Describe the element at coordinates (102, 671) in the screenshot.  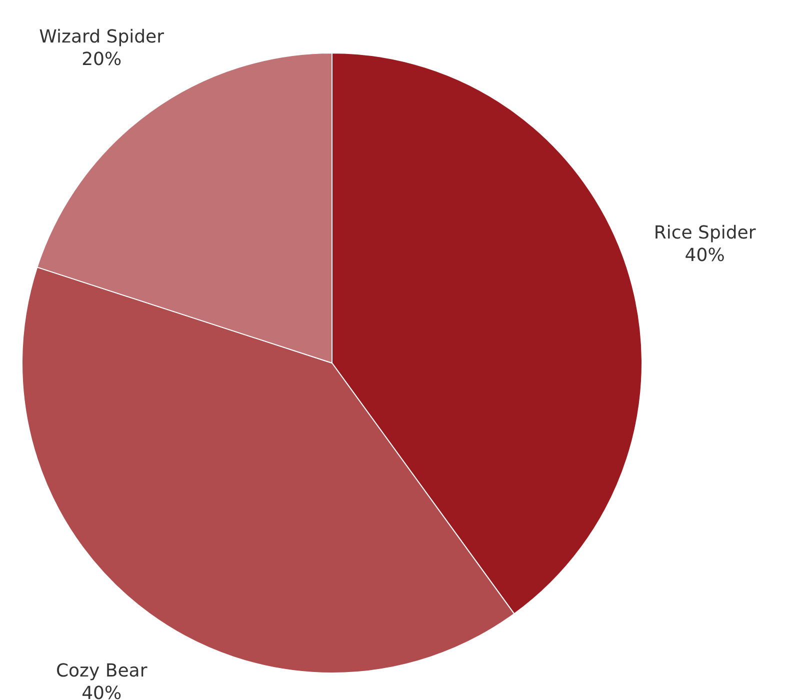
I see `slice-label: Cozy Bear` at that location.